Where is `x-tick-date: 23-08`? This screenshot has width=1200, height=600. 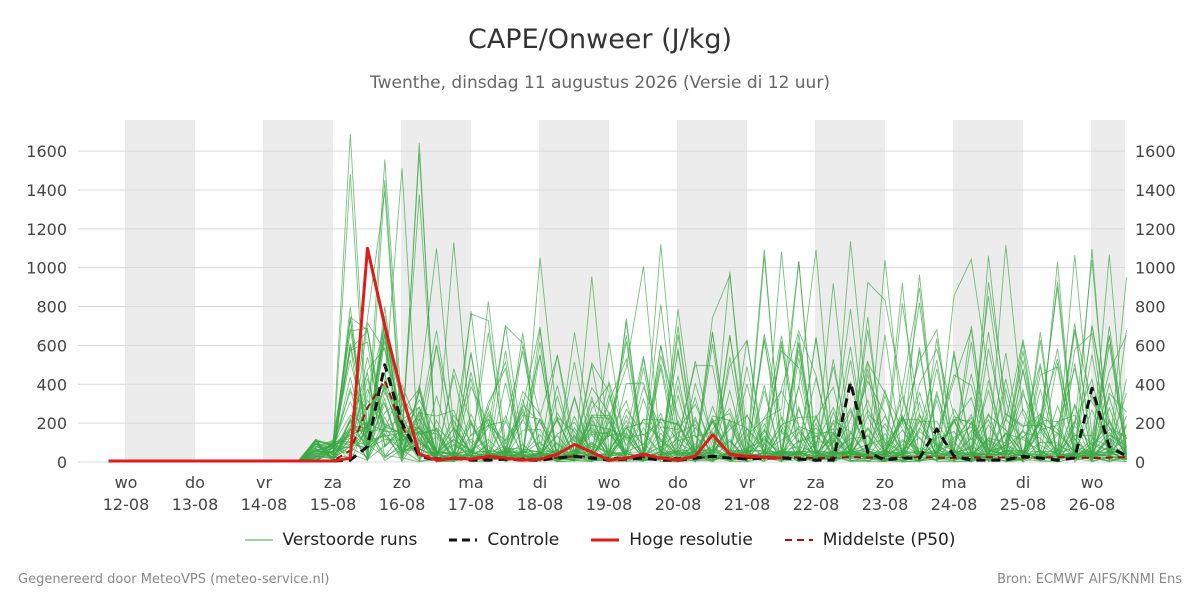
x-tick-date: 23-08 is located at coordinates (885, 504).